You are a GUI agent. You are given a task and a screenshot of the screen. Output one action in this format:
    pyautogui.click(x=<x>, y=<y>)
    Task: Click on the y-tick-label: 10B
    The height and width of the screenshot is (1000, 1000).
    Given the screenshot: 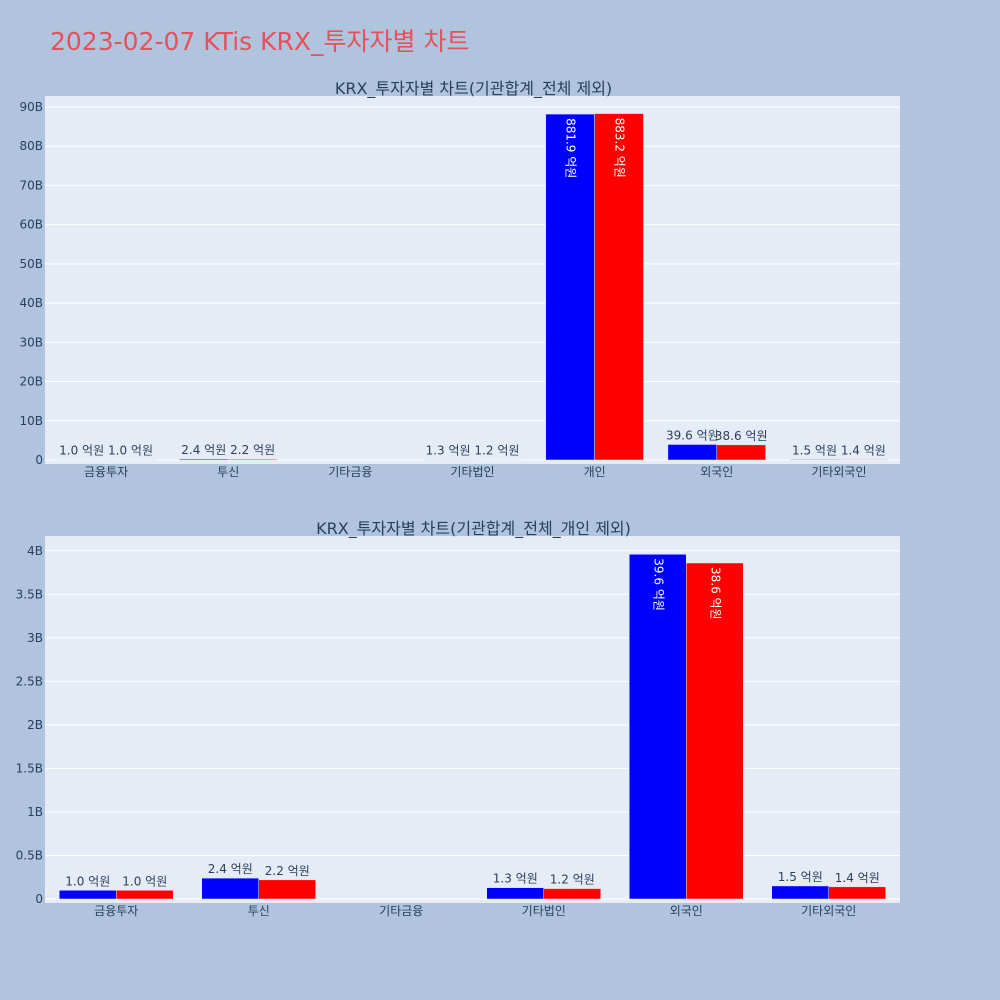 What is the action you would take?
    pyautogui.click(x=31, y=421)
    